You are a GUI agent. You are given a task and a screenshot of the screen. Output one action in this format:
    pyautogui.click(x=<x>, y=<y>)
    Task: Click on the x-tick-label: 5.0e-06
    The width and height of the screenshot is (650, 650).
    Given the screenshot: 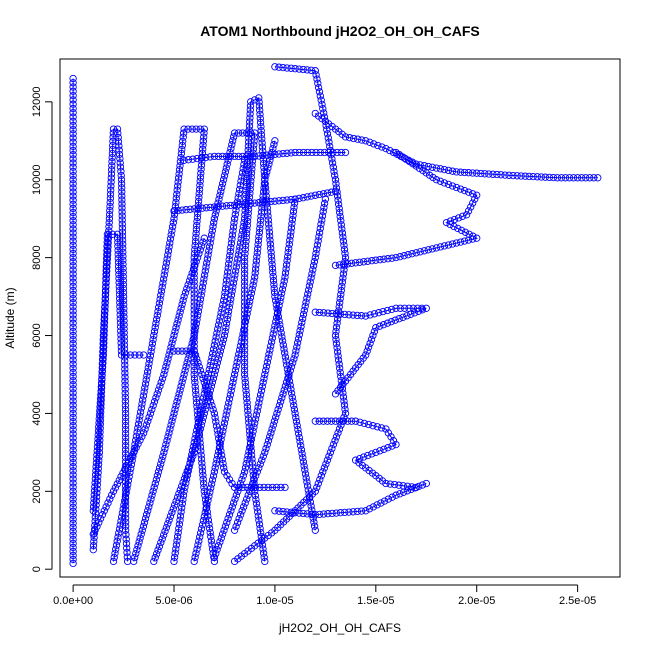 What is the action you would take?
    pyautogui.click(x=173, y=601)
    